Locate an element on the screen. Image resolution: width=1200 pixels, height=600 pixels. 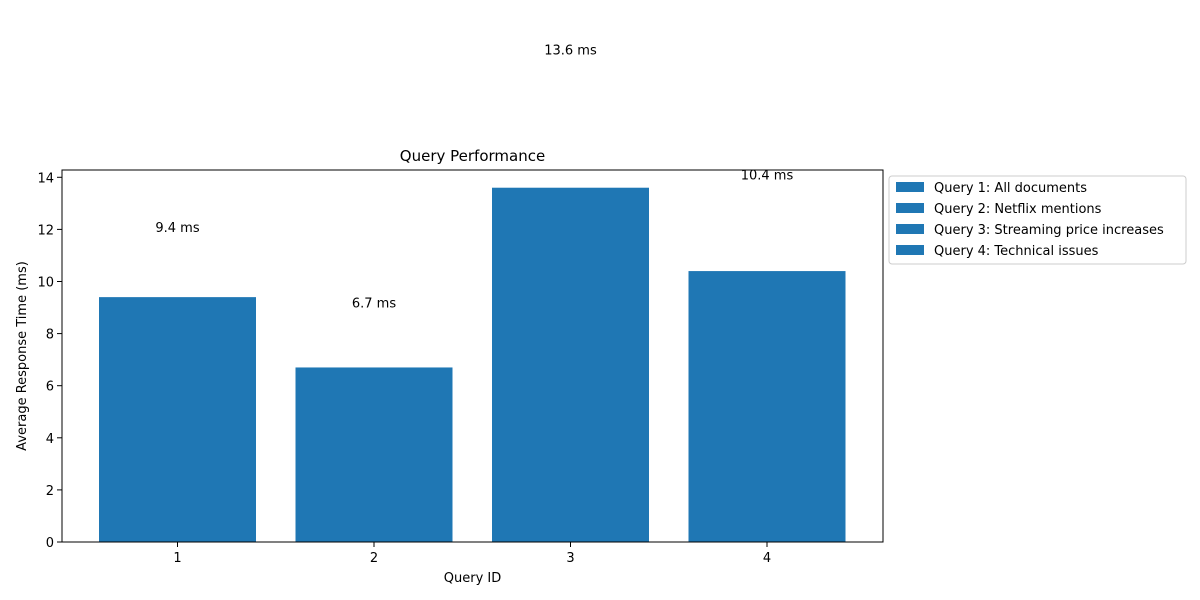
legend-entry-2: Query 2: Netflix mentions is located at coordinates (1018, 209).